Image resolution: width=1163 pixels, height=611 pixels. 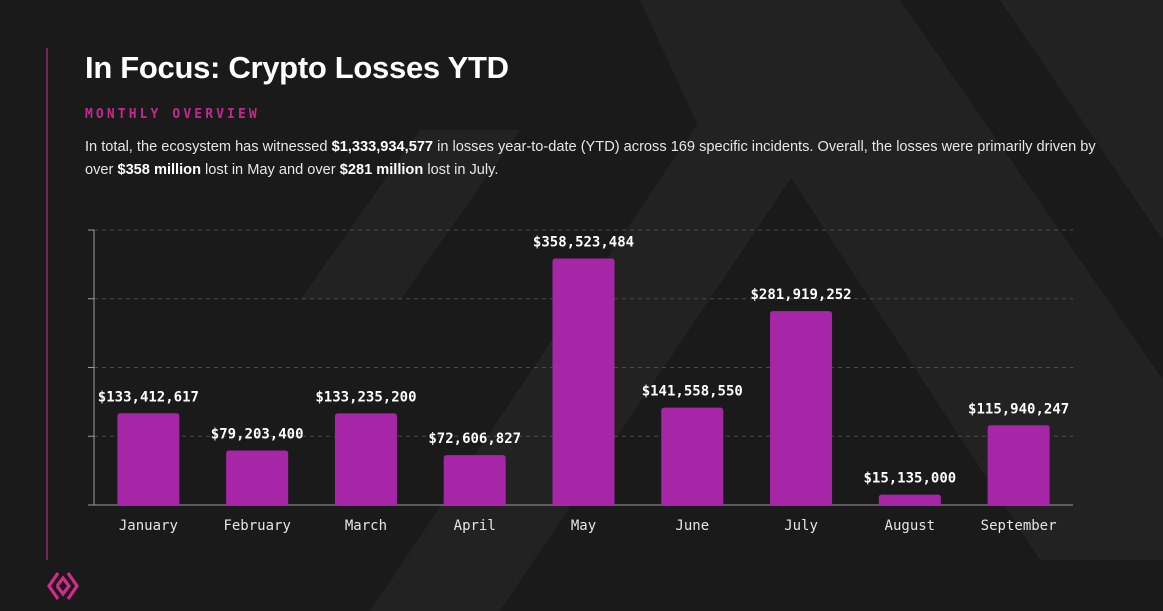 What do you see at coordinates (1019, 526) in the screenshot?
I see `x-tick-label: September` at bounding box center [1019, 526].